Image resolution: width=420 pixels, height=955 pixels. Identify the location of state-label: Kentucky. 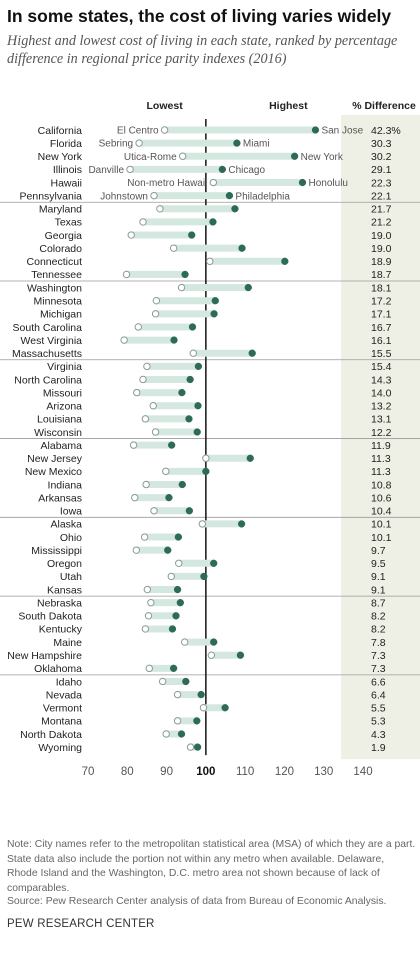
(61, 630).